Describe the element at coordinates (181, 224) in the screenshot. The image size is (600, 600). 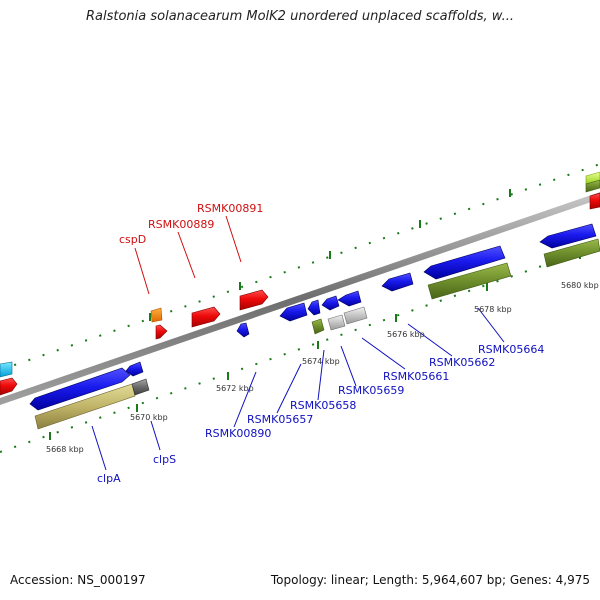
I see `gene-label-RSMK00889: RSMK00889` at that location.